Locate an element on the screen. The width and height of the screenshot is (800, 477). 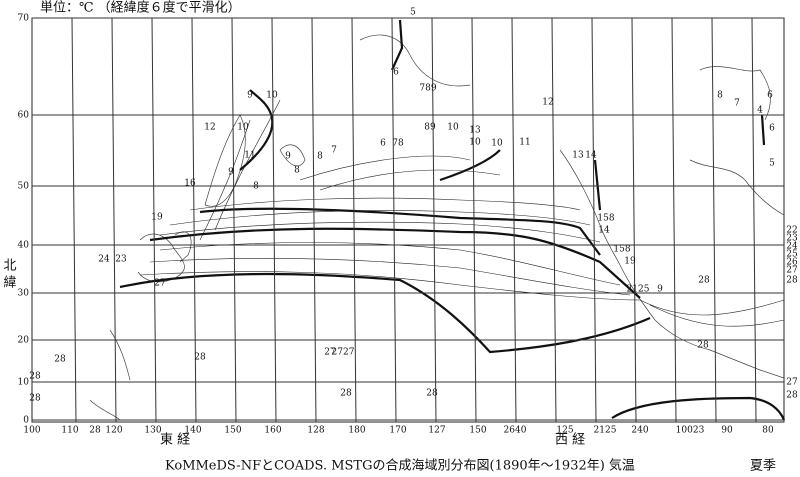
longitude-tick-label: 125 is located at coordinates (564, 431).